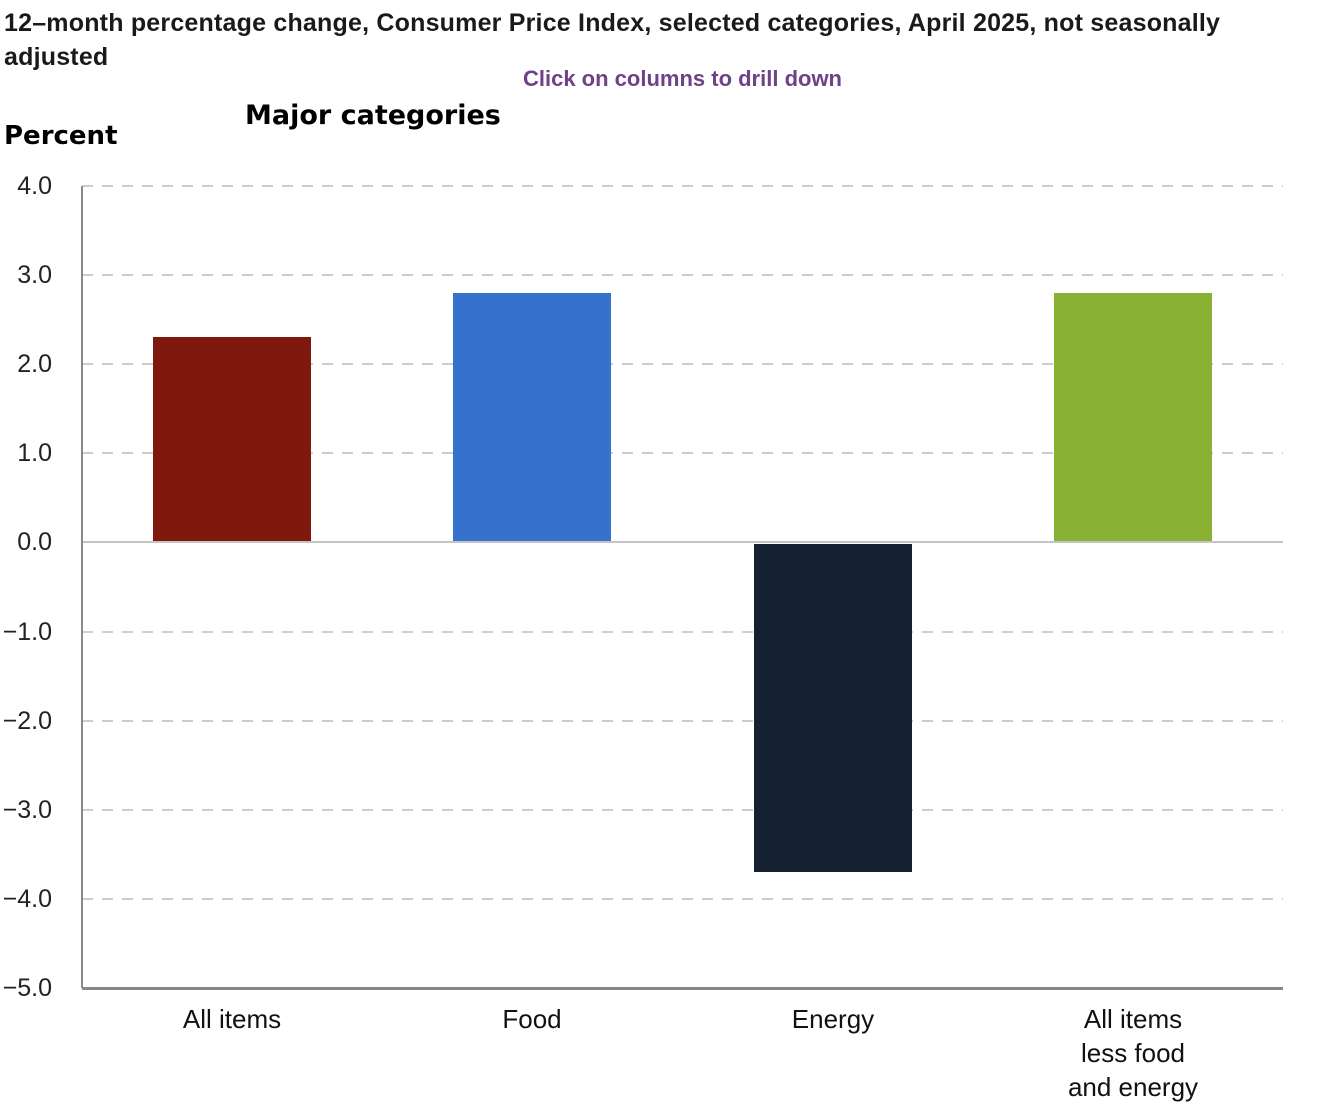 The image size is (1321, 1114). What do you see at coordinates (34, 364) in the screenshot?
I see `y-tick-label: 2.0` at bounding box center [34, 364].